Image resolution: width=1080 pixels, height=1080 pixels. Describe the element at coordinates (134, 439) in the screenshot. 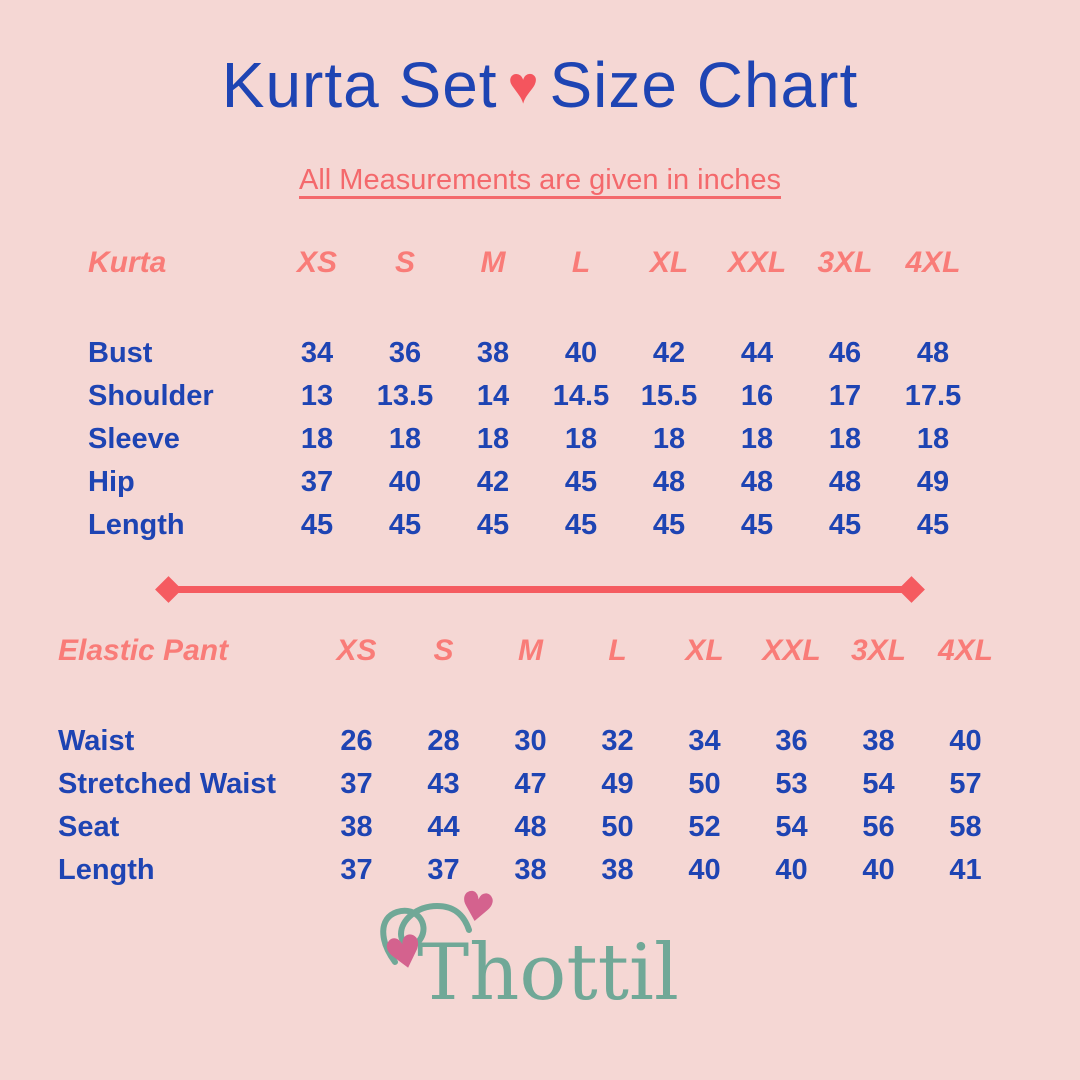

I see `row-label: Sleeve` at that location.